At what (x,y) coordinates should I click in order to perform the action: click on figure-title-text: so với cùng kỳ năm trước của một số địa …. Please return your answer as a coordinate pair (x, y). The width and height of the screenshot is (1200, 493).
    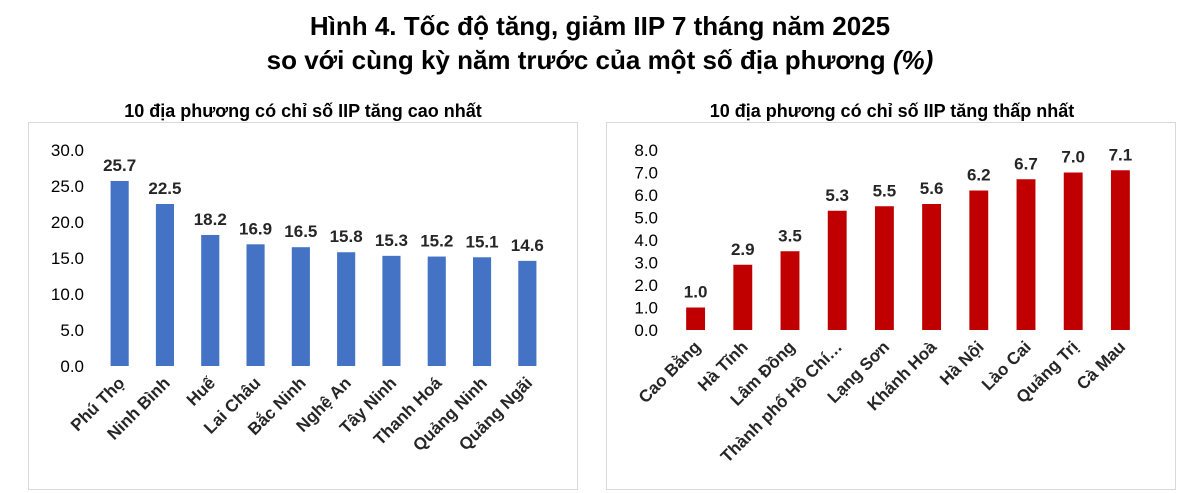
    Looking at the image, I should click on (576, 60).